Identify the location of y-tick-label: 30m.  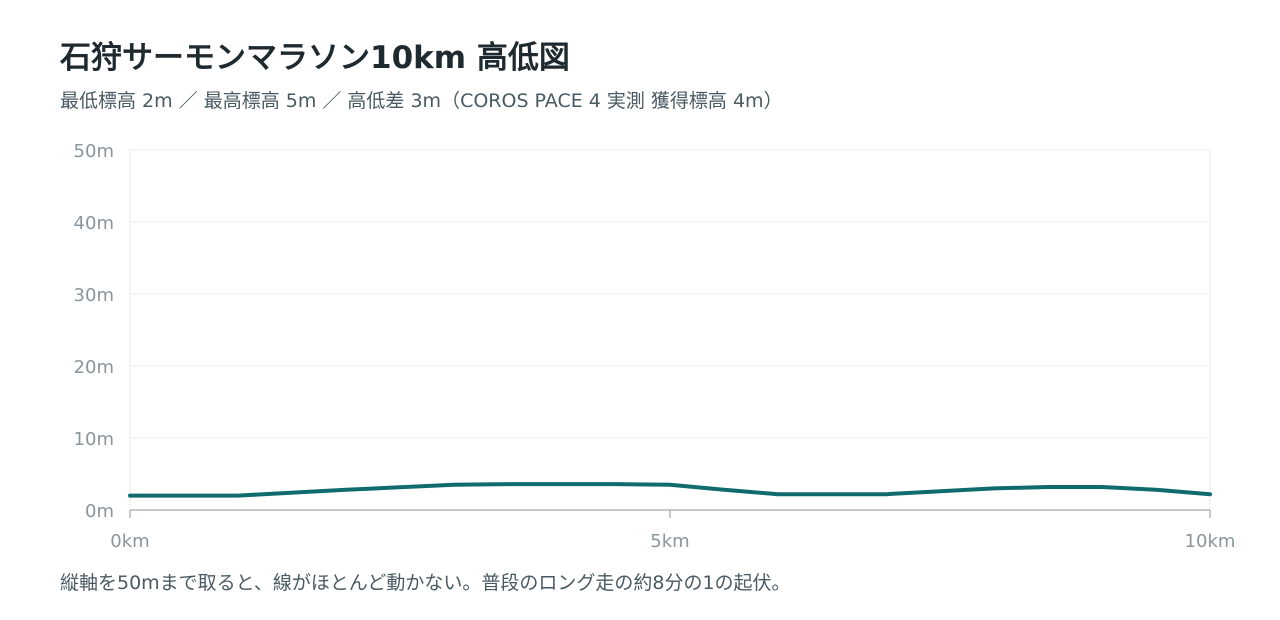
(94, 295).